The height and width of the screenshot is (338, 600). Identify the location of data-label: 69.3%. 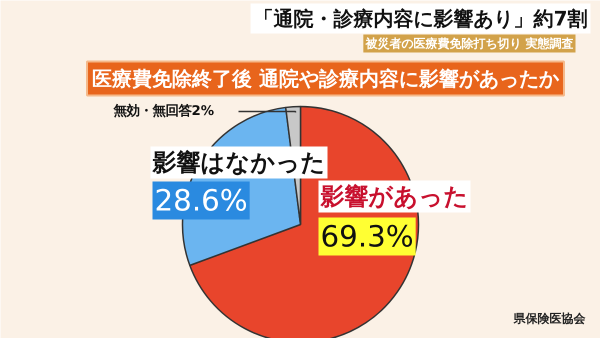
(367, 237).